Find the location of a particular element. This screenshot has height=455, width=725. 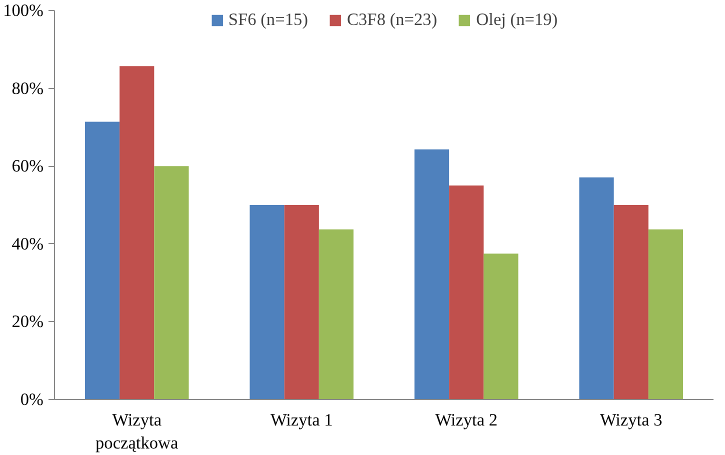

y-tick-label: 20% is located at coordinates (28, 322).